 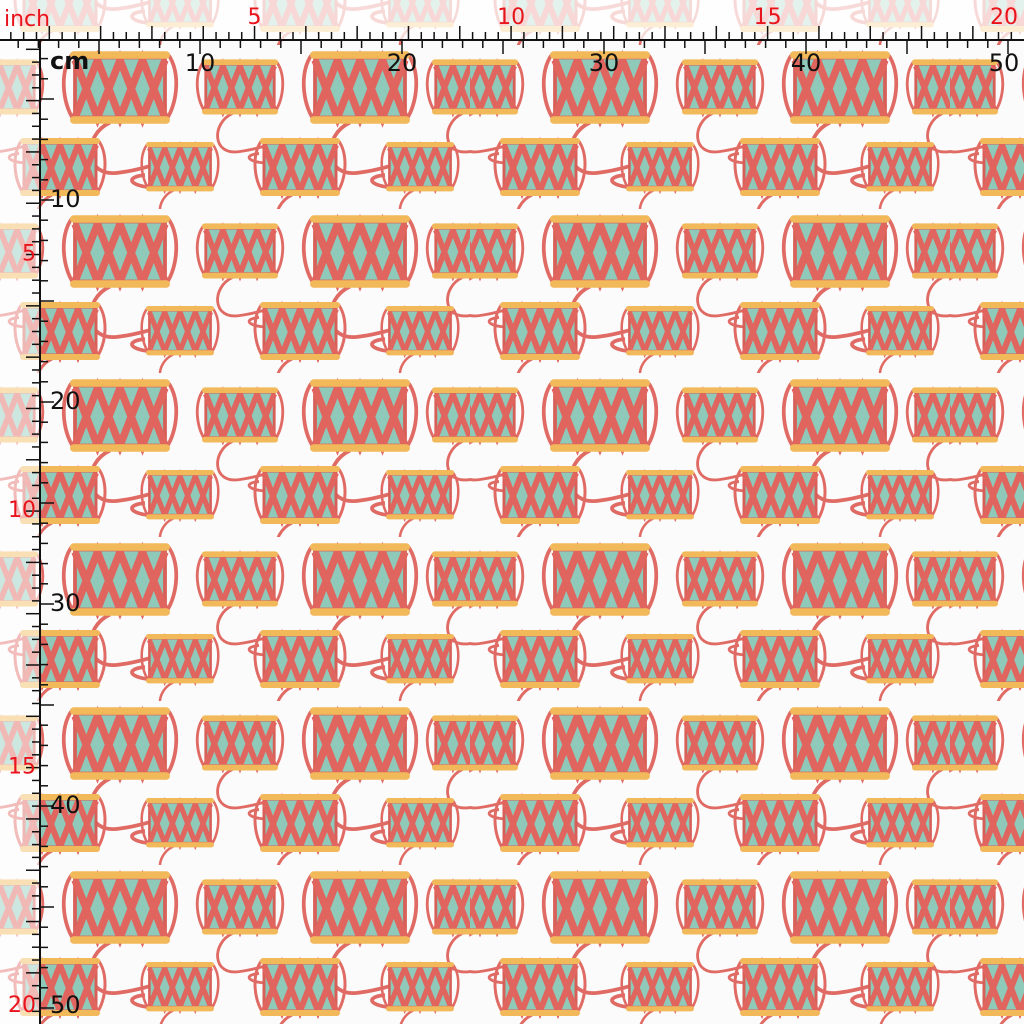 What do you see at coordinates (69, 61) in the screenshot?
I see `cm-unit: cm` at bounding box center [69, 61].